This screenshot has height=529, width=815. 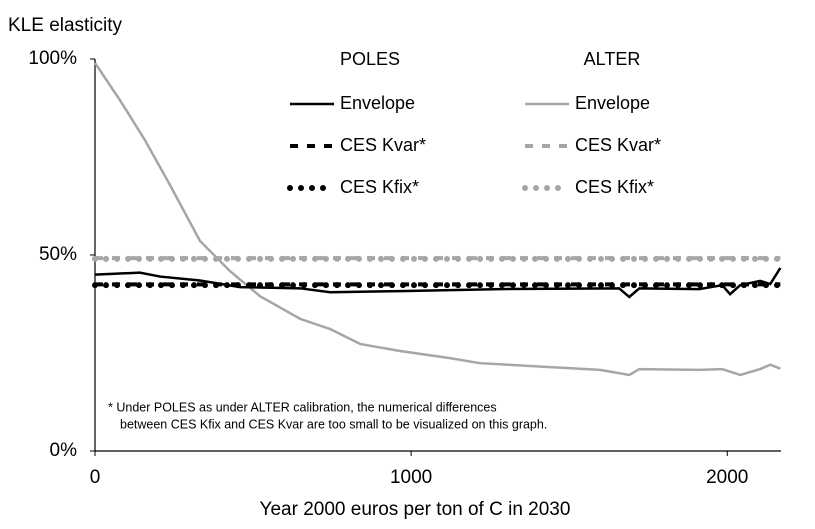 What do you see at coordinates (65, 25) in the screenshot?
I see `y-axis-title: KLE elasticity` at bounding box center [65, 25].